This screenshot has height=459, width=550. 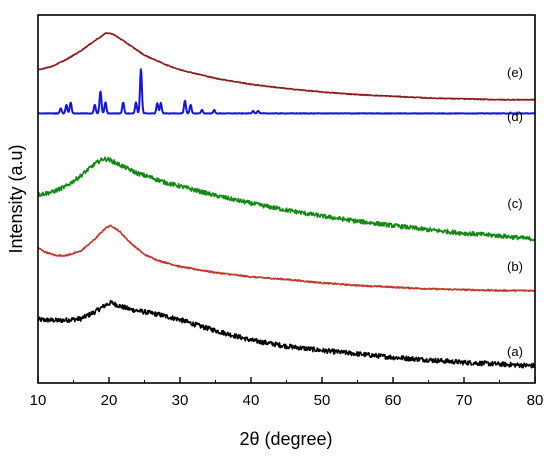 What do you see at coordinates (251, 400) in the screenshot?
I see `x-tick-label: 40` at bounding box center [251, 400].